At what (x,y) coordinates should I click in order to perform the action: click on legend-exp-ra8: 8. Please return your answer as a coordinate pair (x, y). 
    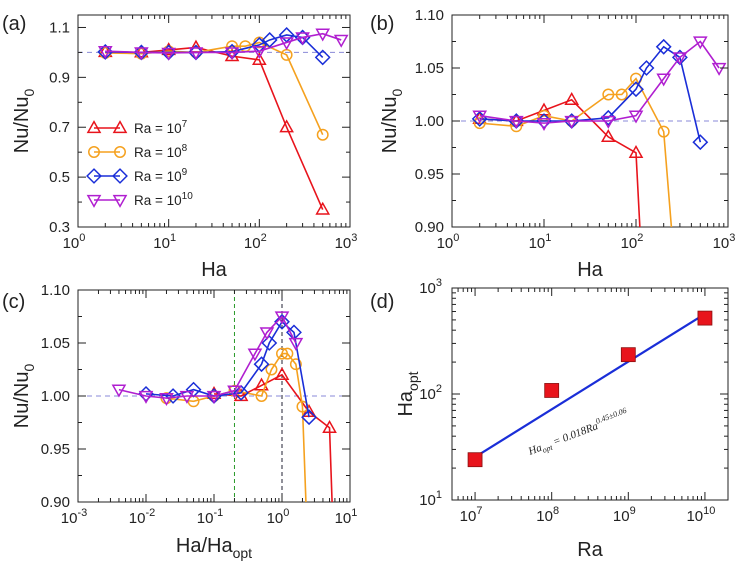
    Looking at the image, I should click on (185, 148).